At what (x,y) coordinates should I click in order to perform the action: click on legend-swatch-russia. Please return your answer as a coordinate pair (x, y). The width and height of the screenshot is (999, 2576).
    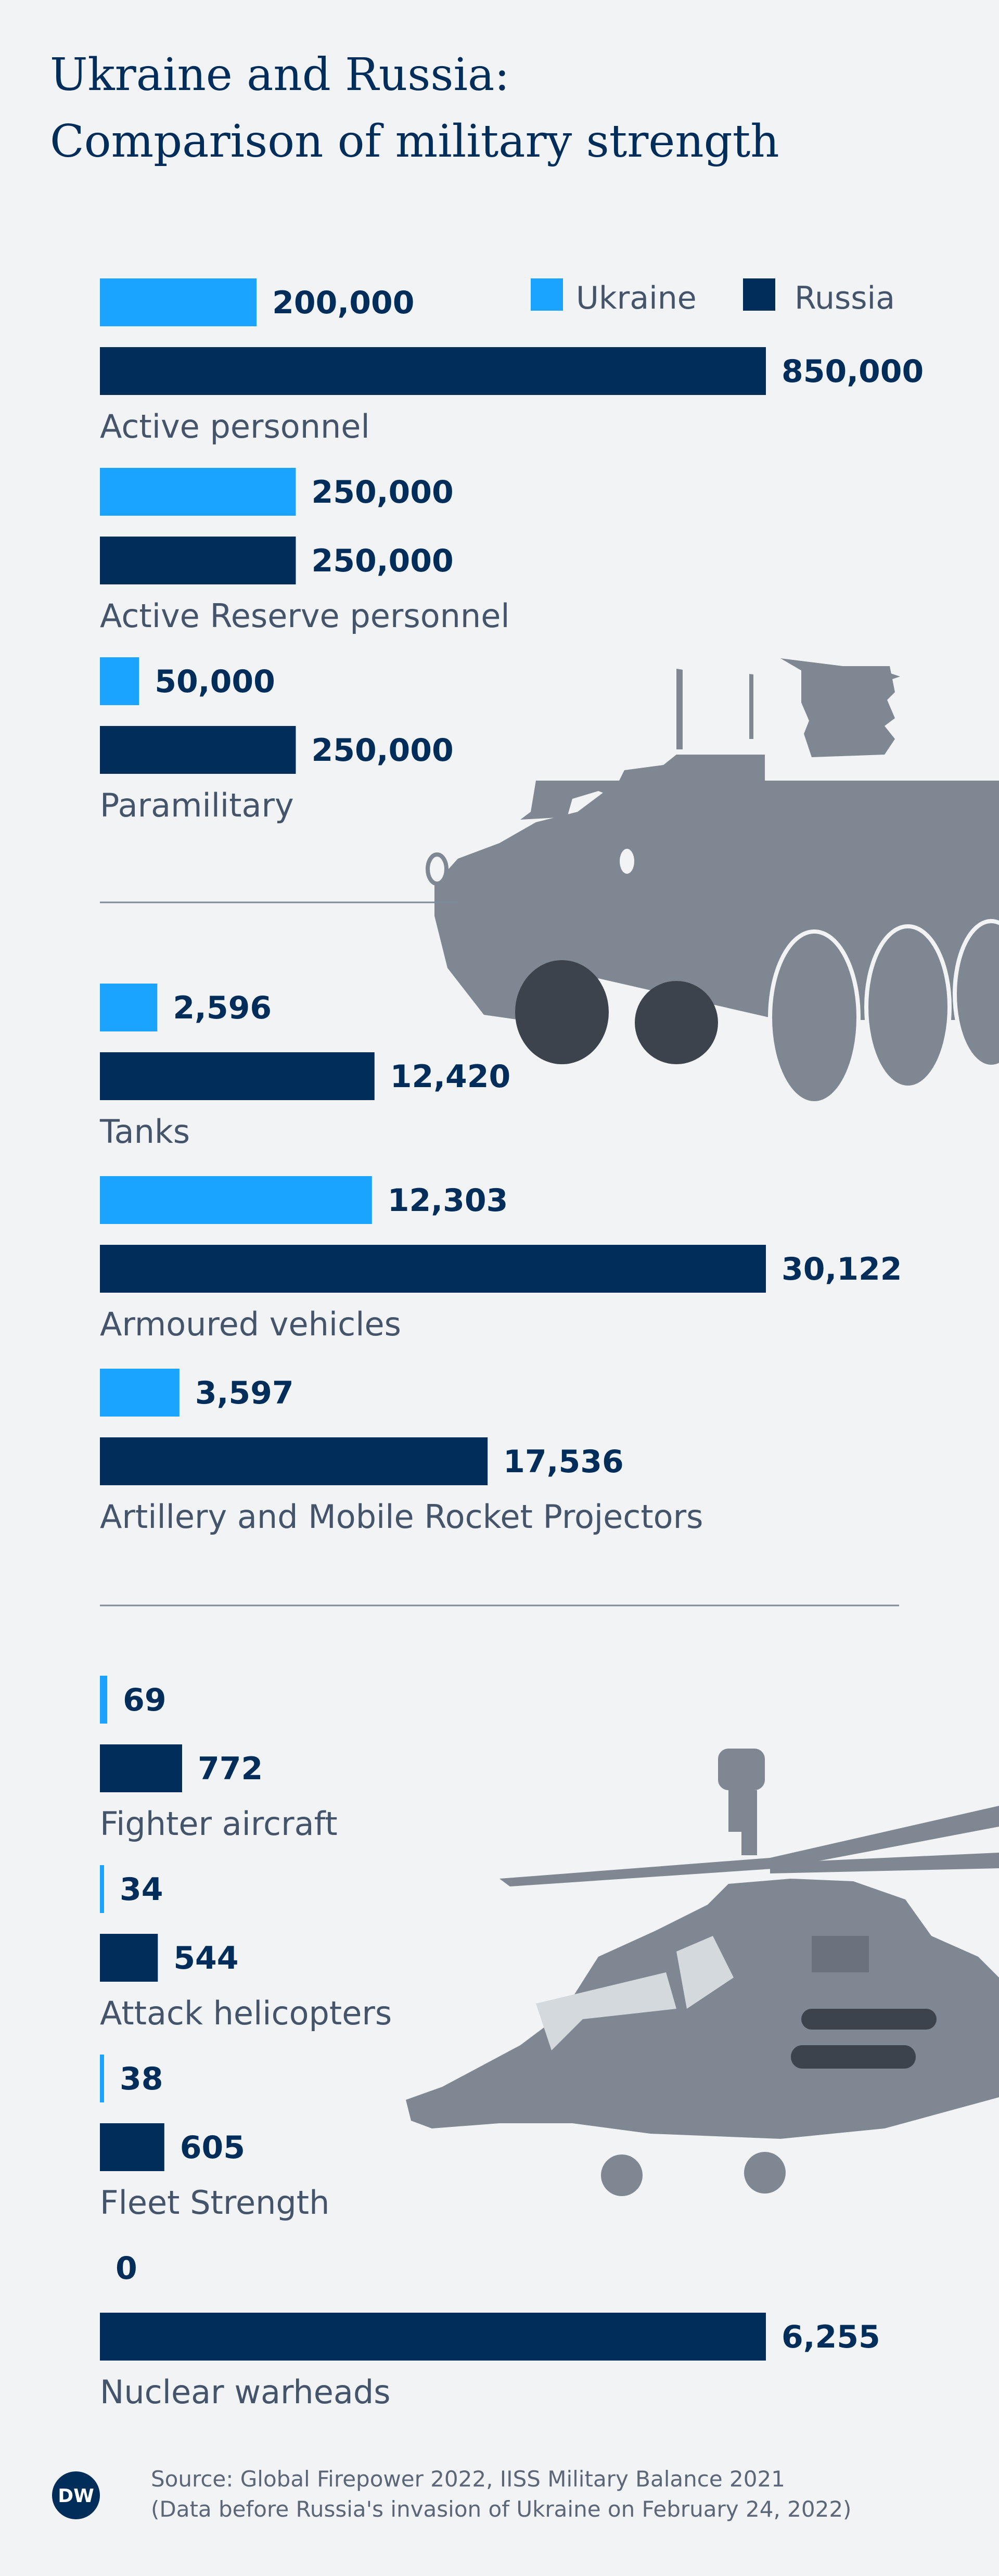
    Looking at the image, I should click on (759, 294).